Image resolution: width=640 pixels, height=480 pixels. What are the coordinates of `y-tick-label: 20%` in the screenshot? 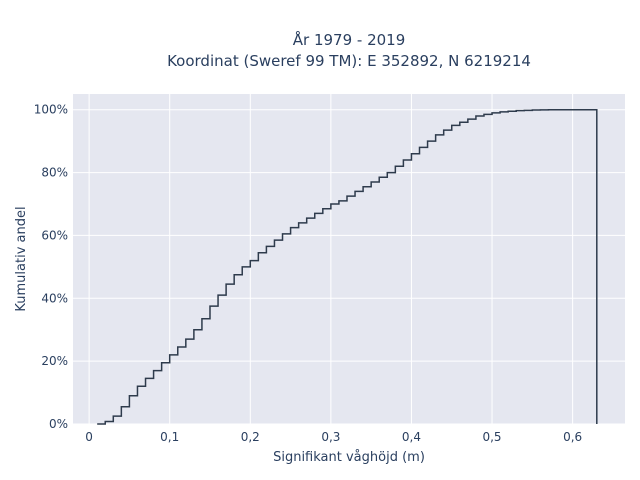 It's located at (54, 361).